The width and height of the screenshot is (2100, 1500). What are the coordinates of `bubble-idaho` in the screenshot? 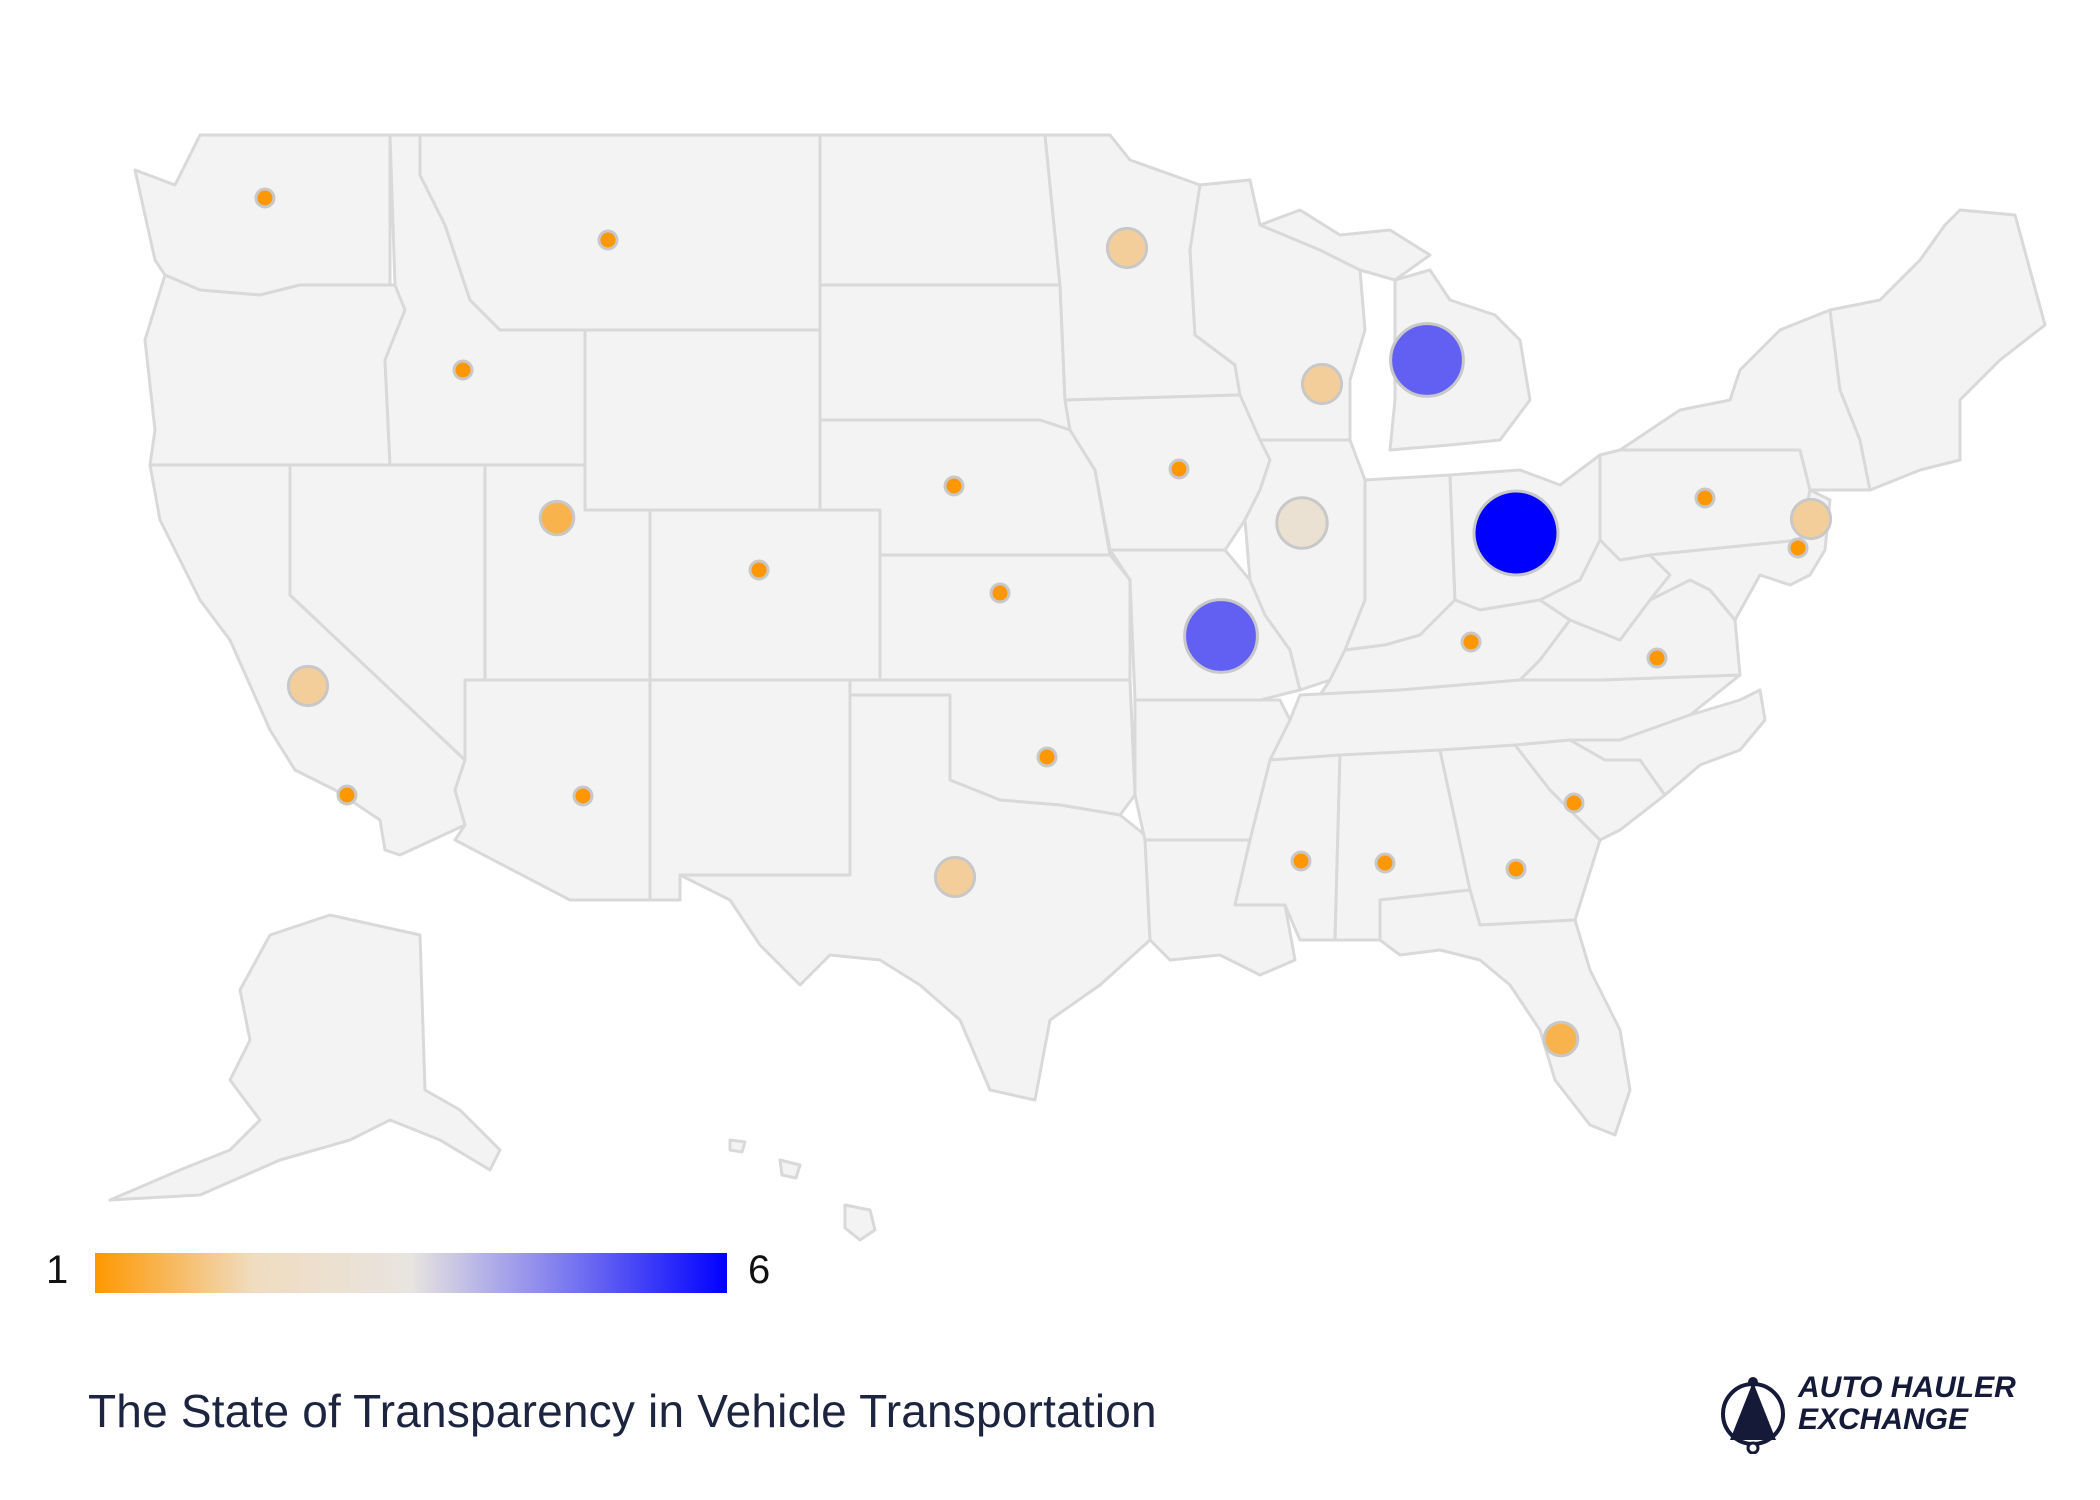 It's located at (463, 370).